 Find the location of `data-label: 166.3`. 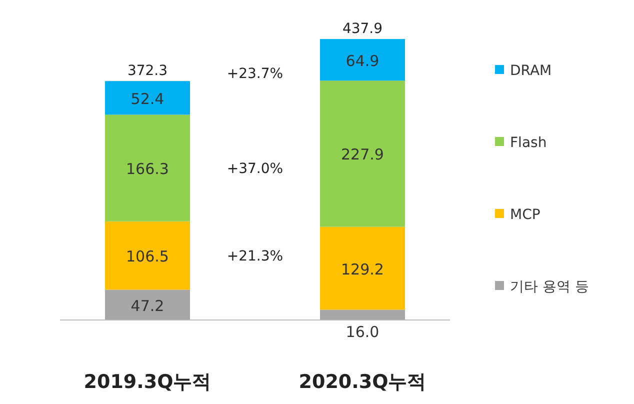

data-label: 166.3 is located at coordinates (147, 169).